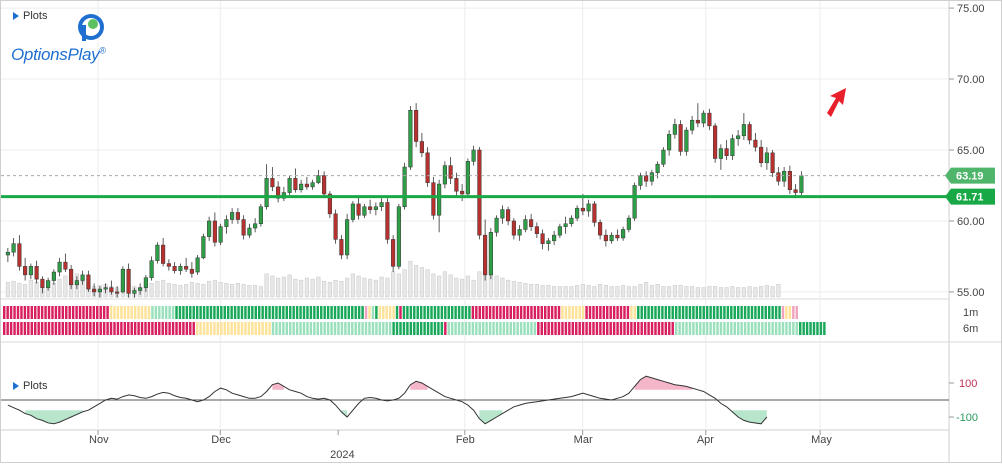 The height and width of the screenshot is (467, 1002). I want to click on plots-toggle-top: Plots, so click(30, 16).